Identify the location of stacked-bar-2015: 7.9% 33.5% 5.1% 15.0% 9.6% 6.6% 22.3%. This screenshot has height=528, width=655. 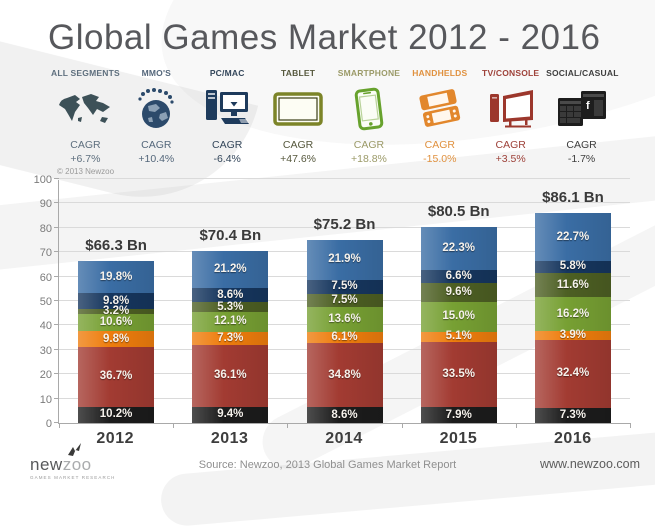
(458, 324).